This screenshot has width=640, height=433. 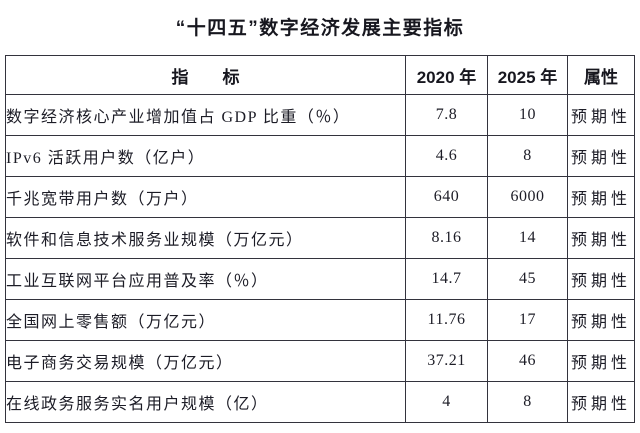 What do you see at coordinates (205, 238) in the screenshot?
I see `indicator-cell: 软件和信息技术服务业规模（万亿元）` at bounding box center [205, 238].